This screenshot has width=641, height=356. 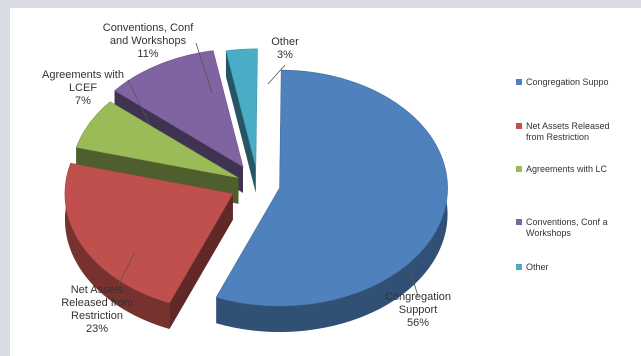 I want to click on legend-entry: Other, so click(x=532, y=267).